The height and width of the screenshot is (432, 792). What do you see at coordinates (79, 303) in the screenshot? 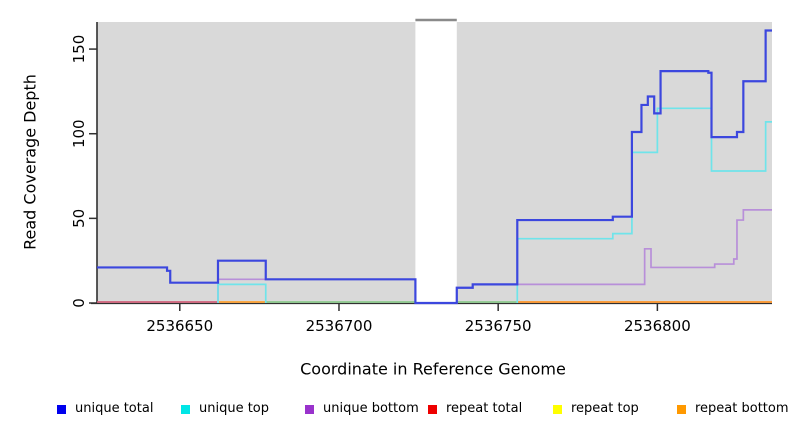
I see `y-tick-label: 0` at bounding box center [79, 303].